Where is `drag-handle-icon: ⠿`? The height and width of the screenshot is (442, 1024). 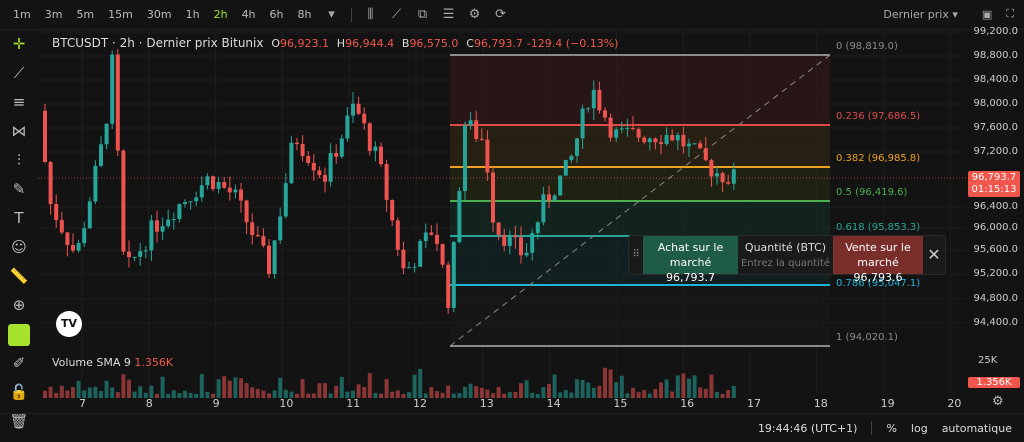
drag-handle-icon: ⠿ is located at coordinates (636, 254).